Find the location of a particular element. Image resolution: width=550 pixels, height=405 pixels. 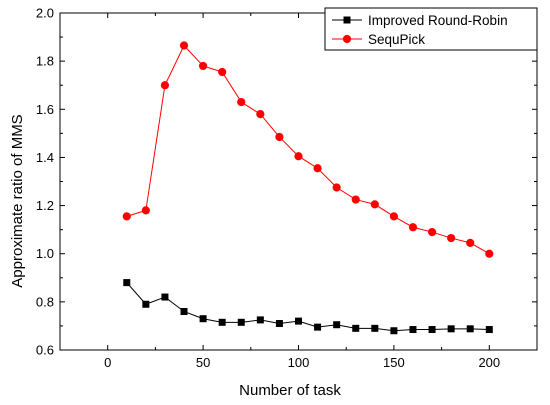

x-tick-label: 200 is located at coordinates (489, 362).